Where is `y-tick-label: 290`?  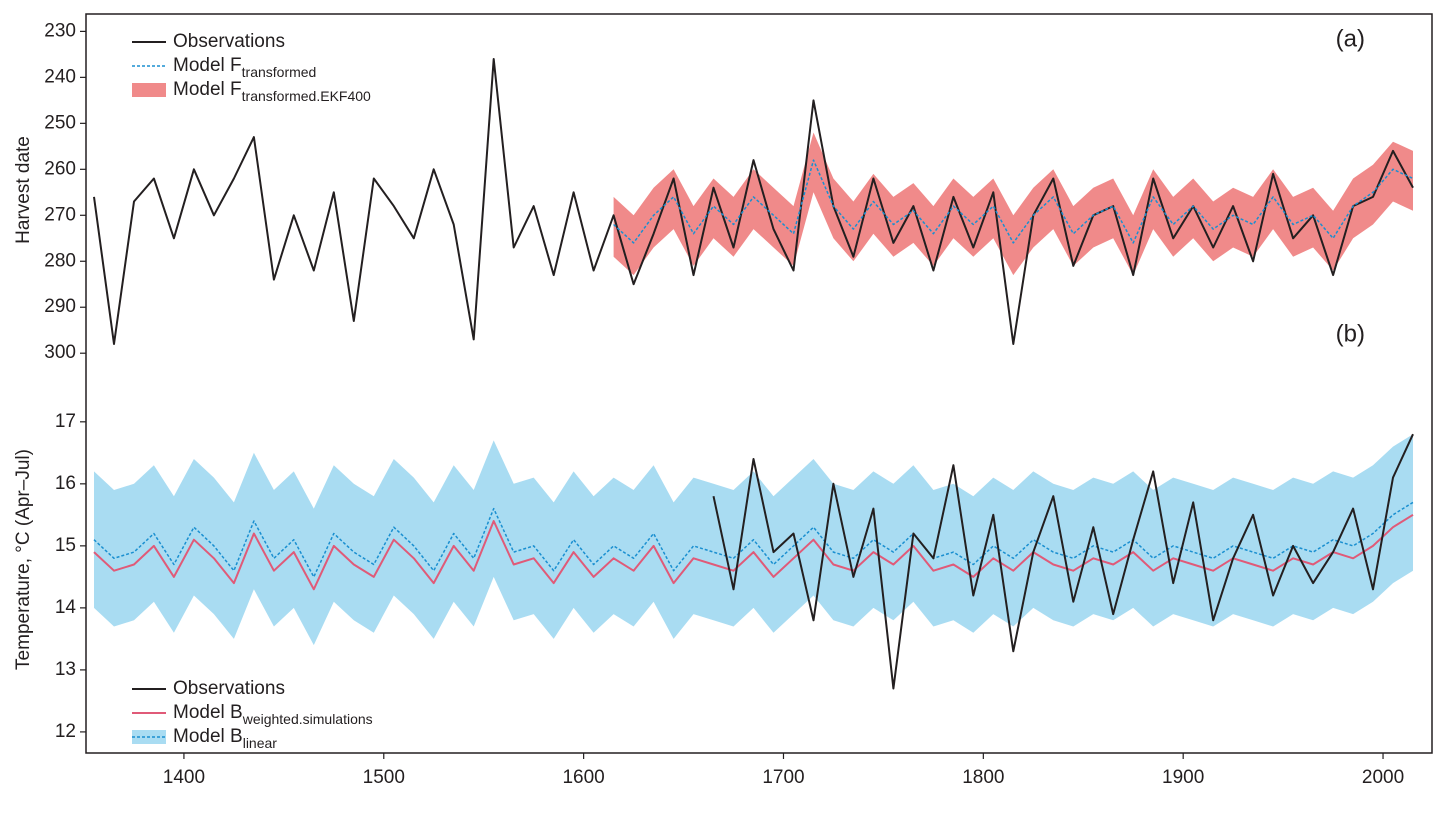
y-tick-label: 290 is located at coordinates (60, 306).